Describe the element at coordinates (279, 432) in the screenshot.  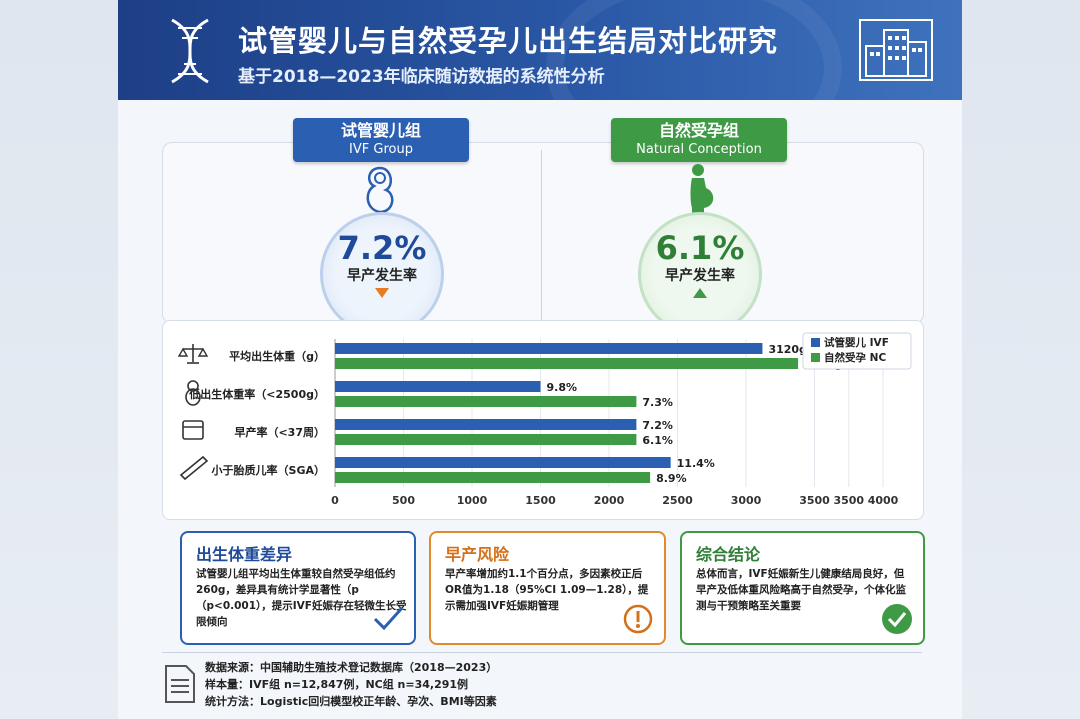
I see `category-label: 早产率（<37周）` at that location.